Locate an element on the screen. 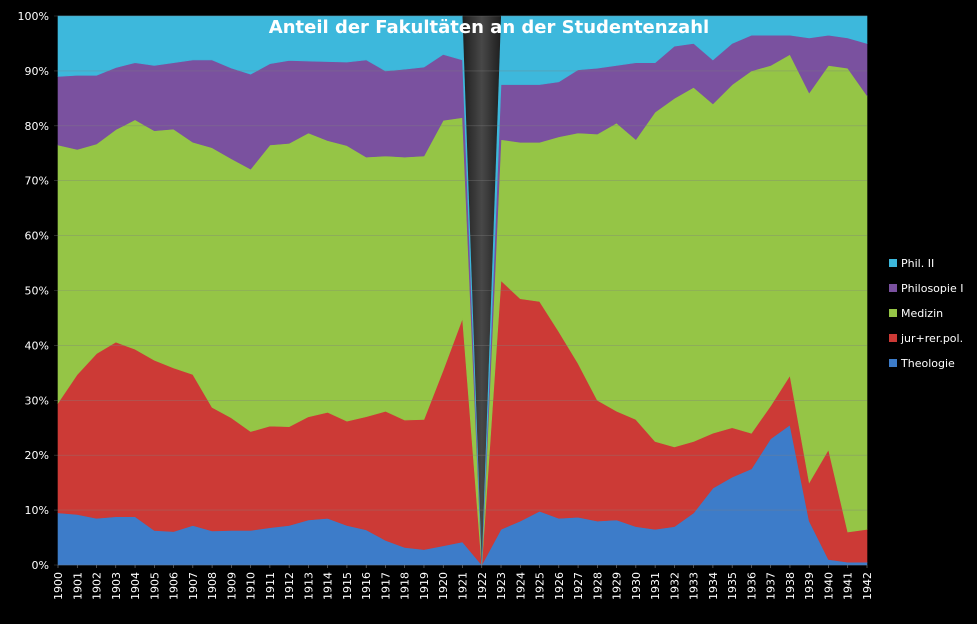 This screenshot has height=624, width=977. legend-label: Phil. II is located at coordinates (917, 263).